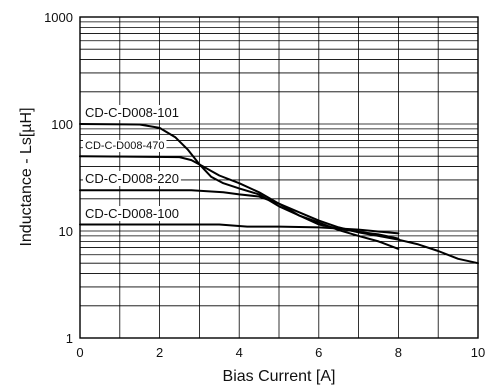 This screenshot has height=387, width=496. What do you see at coordinates (66, 231) in the screenshot?
I see `y-tick-label: 10` at bounding box center [66, 231].